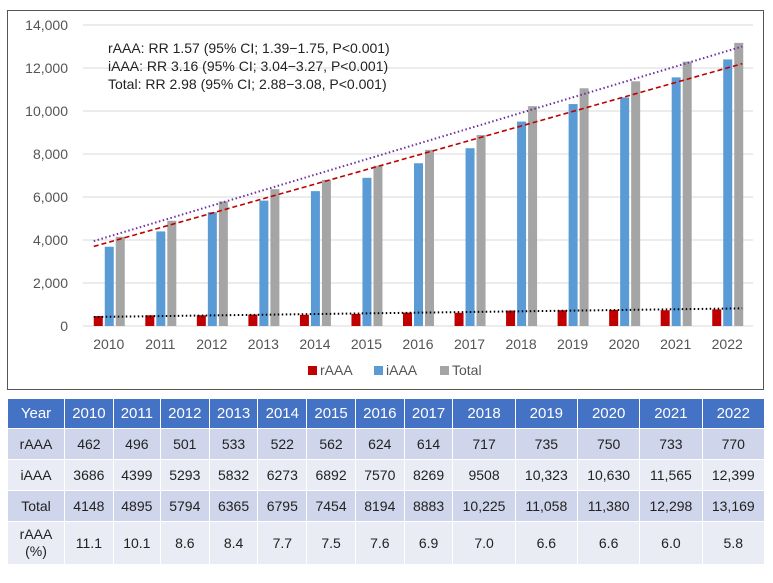  I want to click on table-cell: 2020, so click(608, 413).